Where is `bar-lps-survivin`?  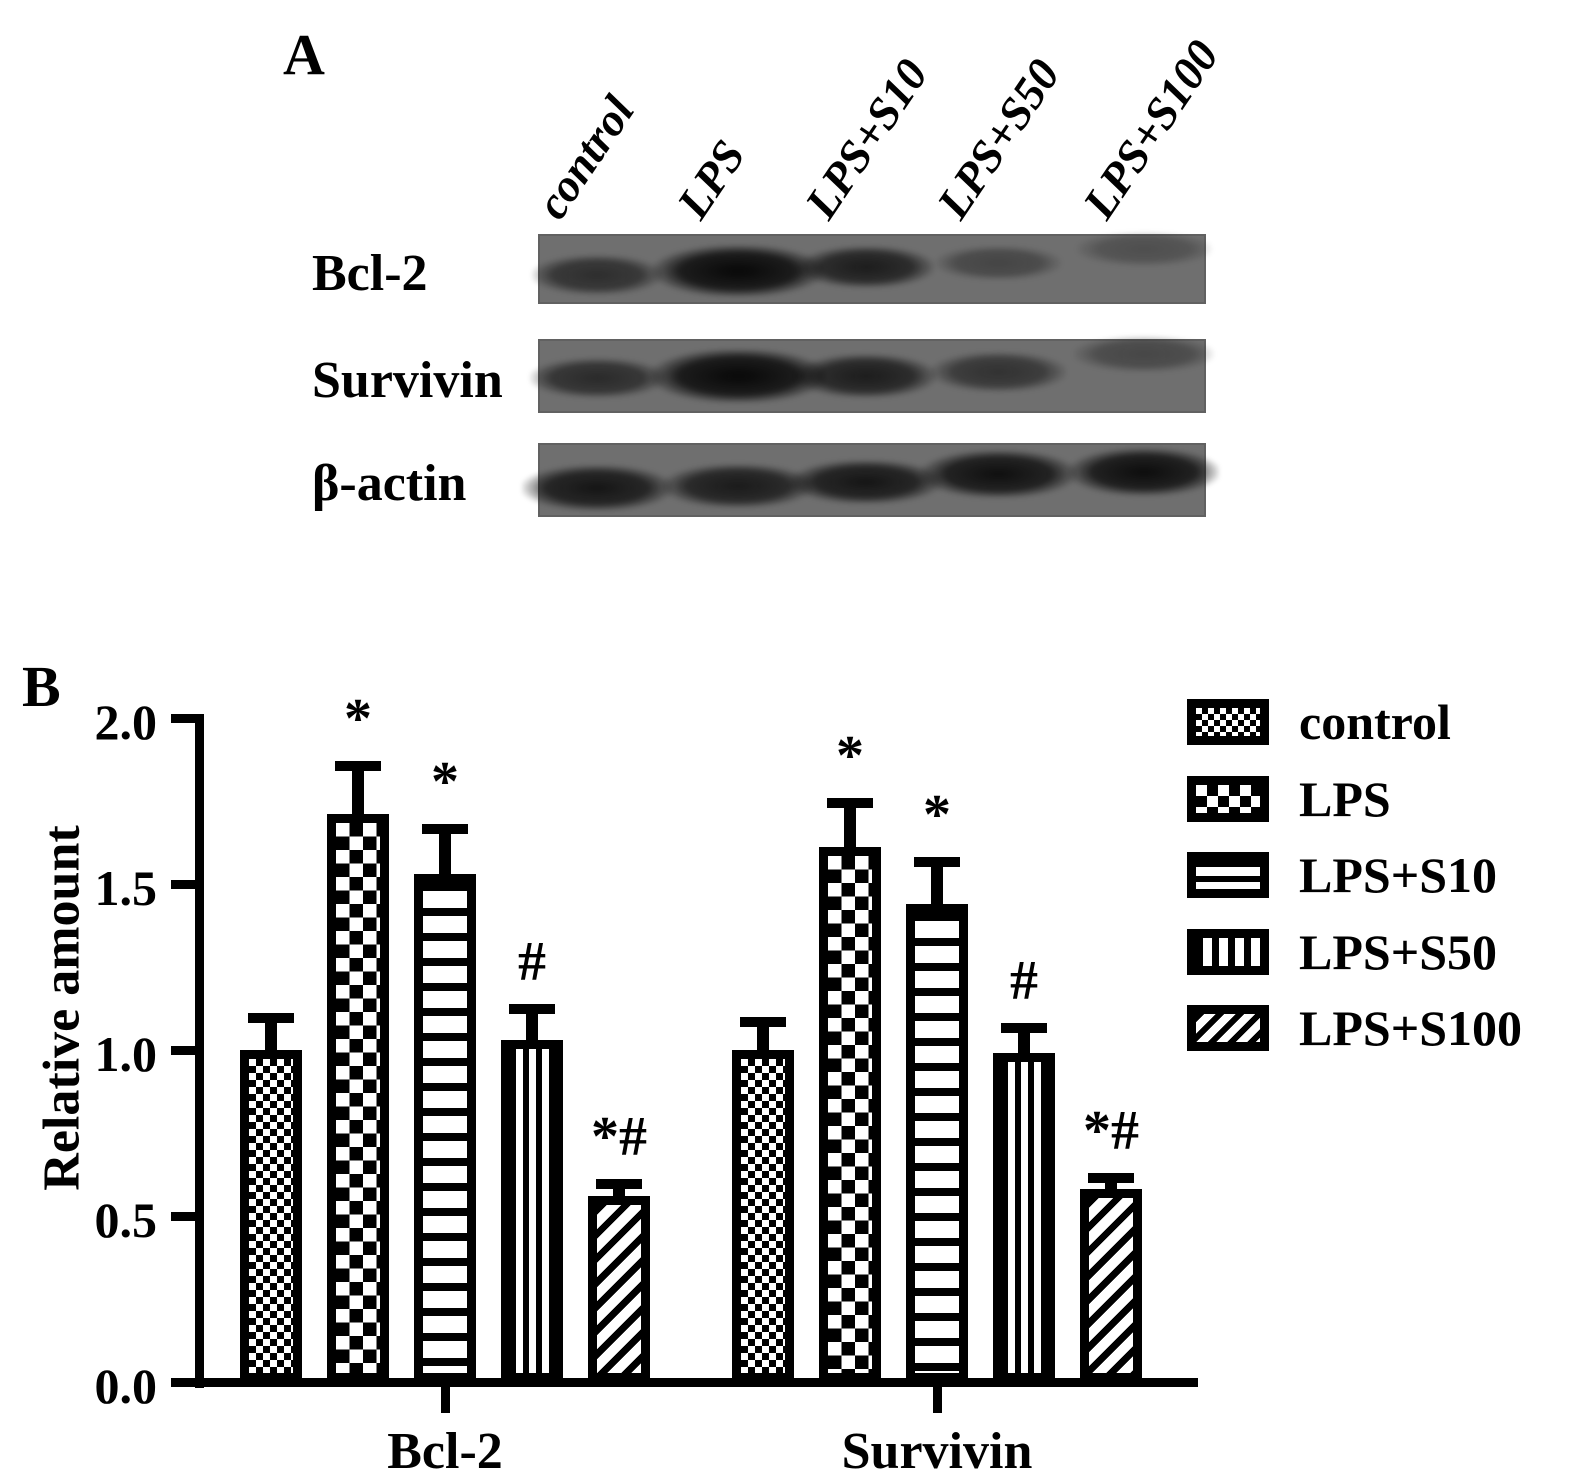 bar-lps-survivin is located at coordinates (850, 1114).